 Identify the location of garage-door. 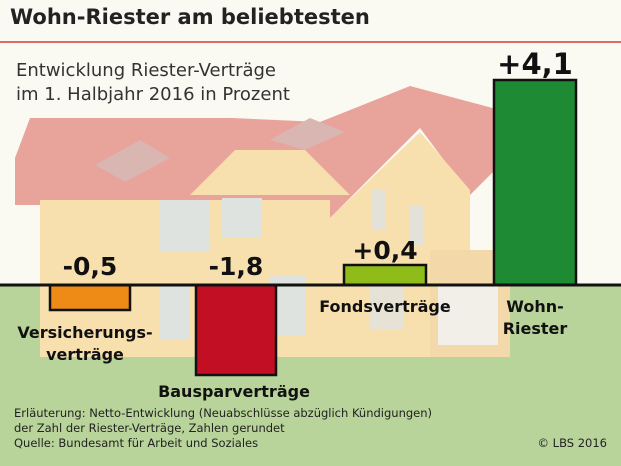
(468, 315).